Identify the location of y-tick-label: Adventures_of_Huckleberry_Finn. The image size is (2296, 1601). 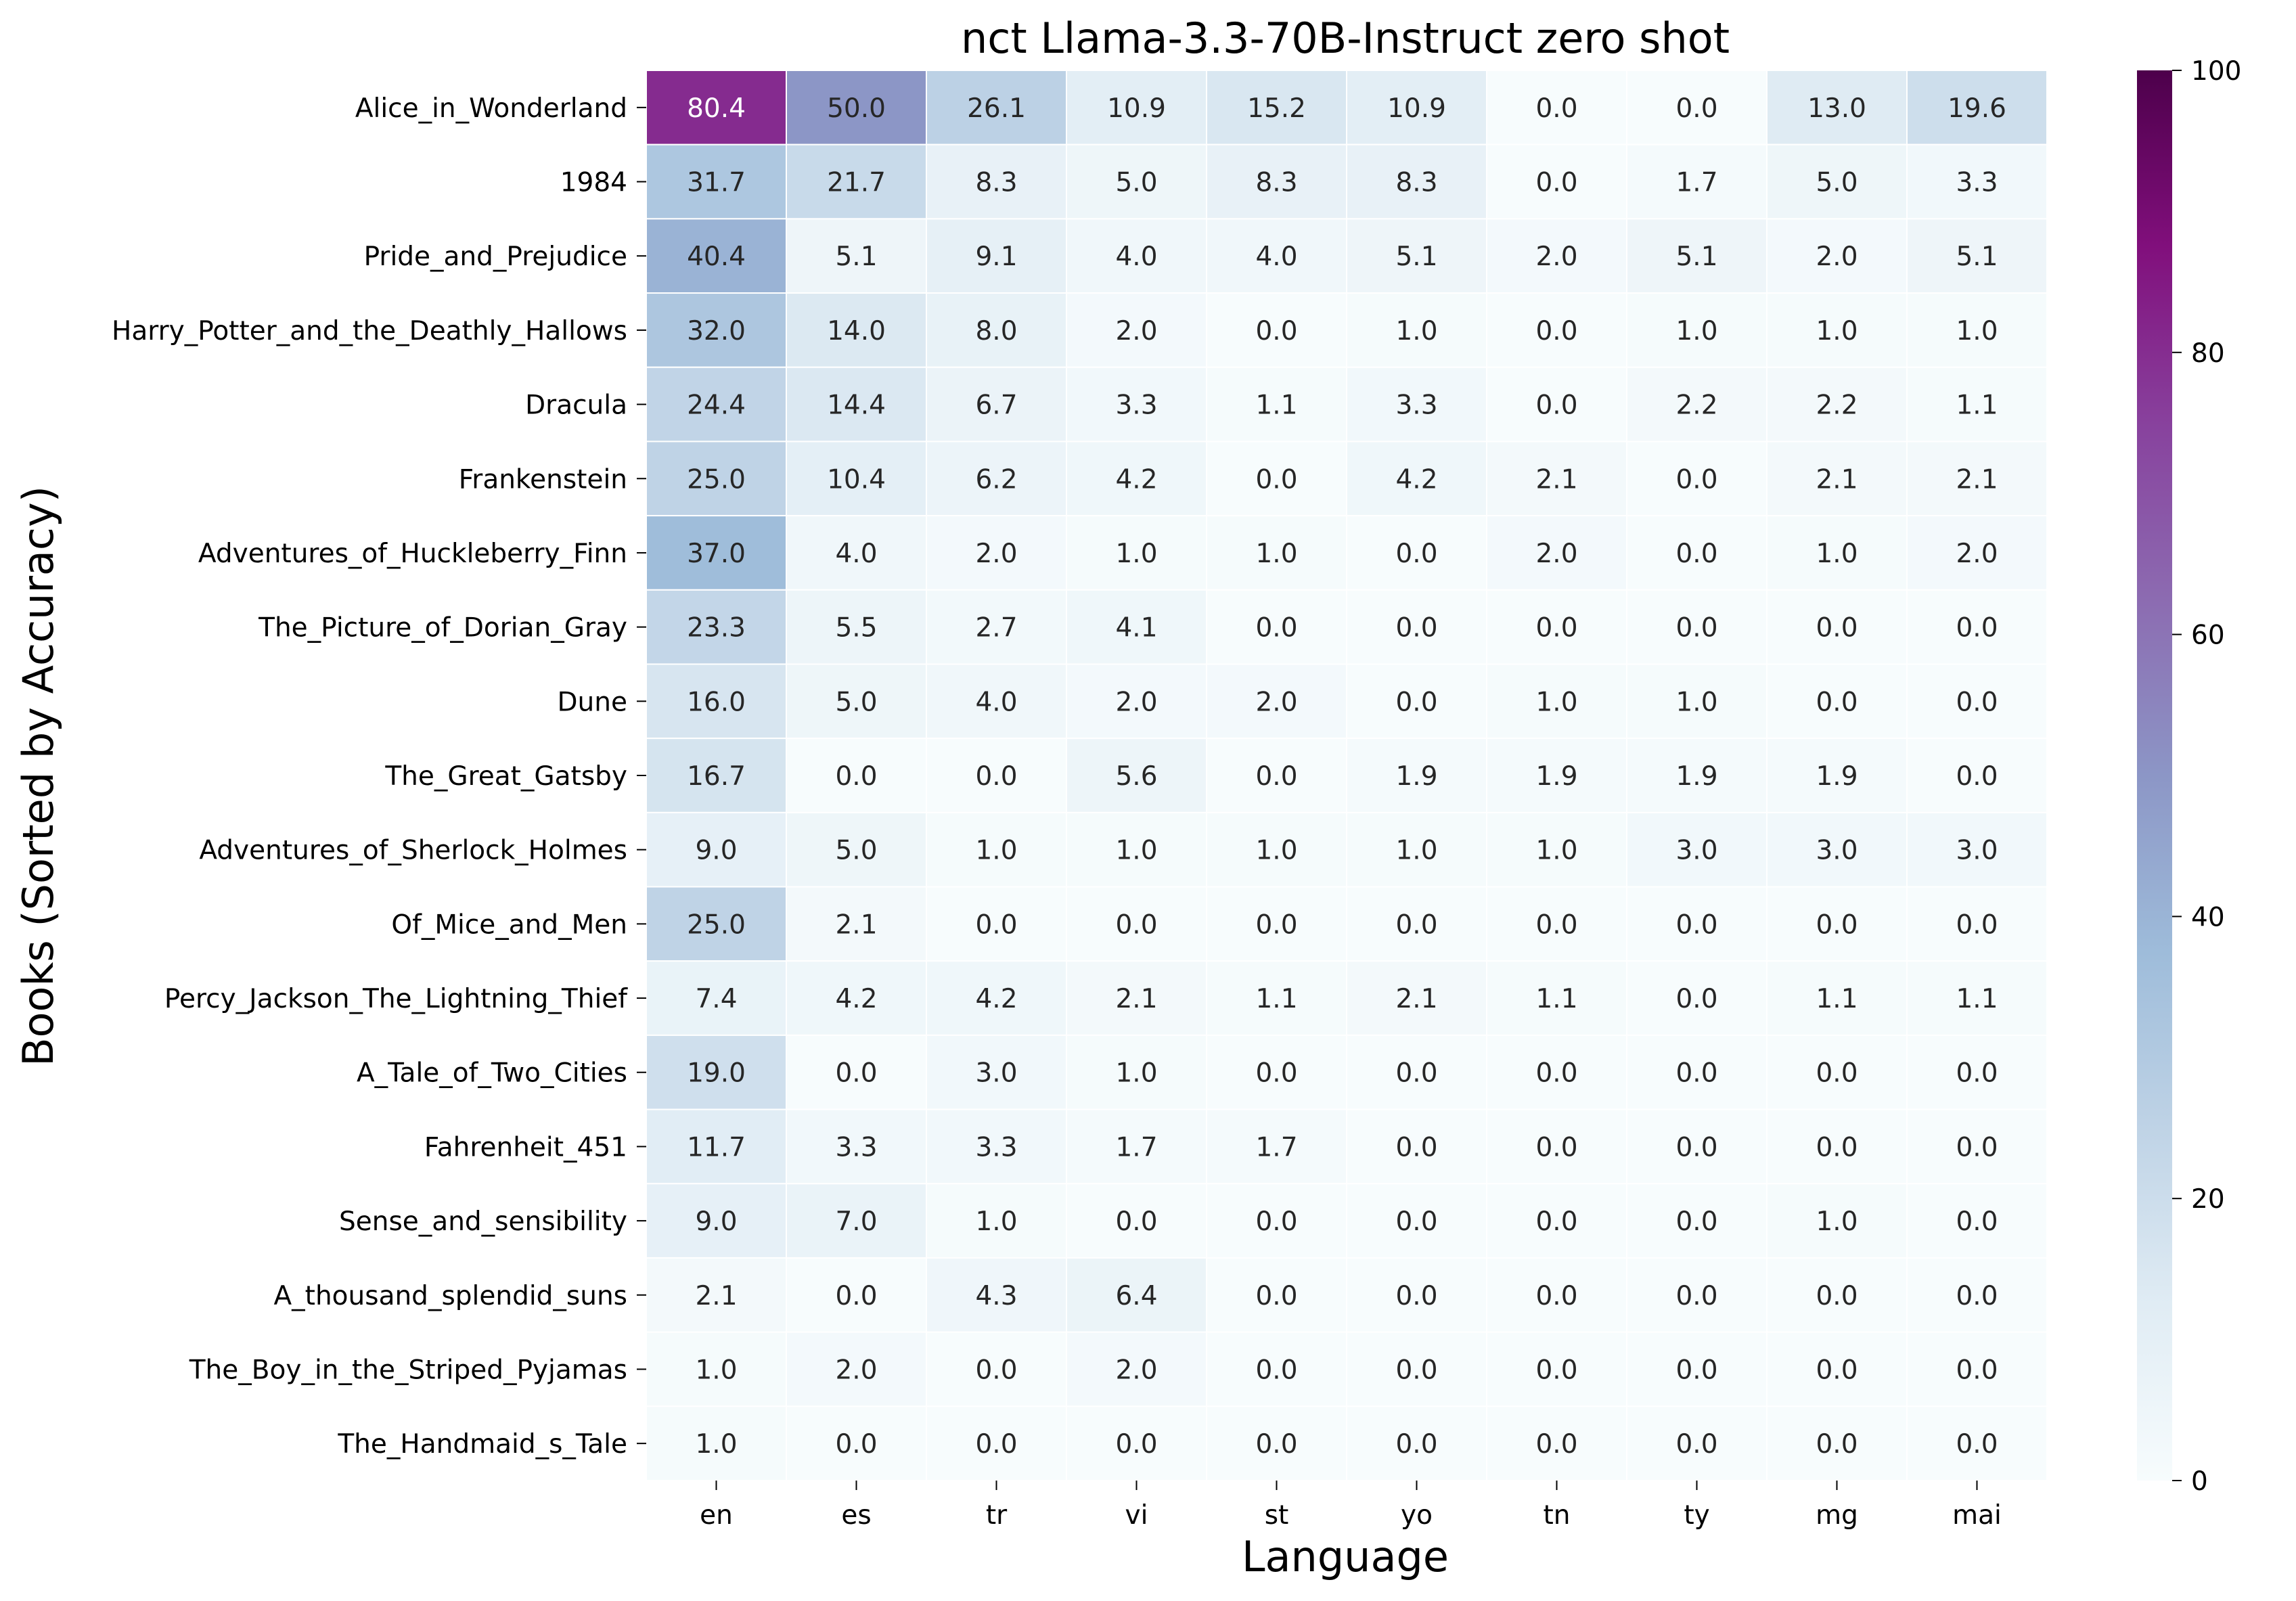
(412, 554).